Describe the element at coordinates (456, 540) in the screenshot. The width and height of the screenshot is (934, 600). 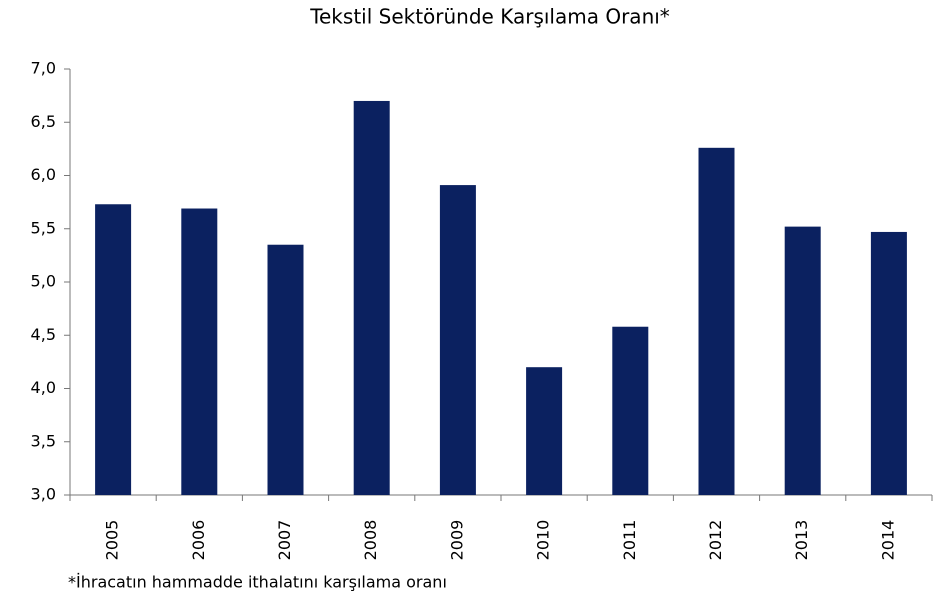
I see `x-tick-label: 2009` at that location.